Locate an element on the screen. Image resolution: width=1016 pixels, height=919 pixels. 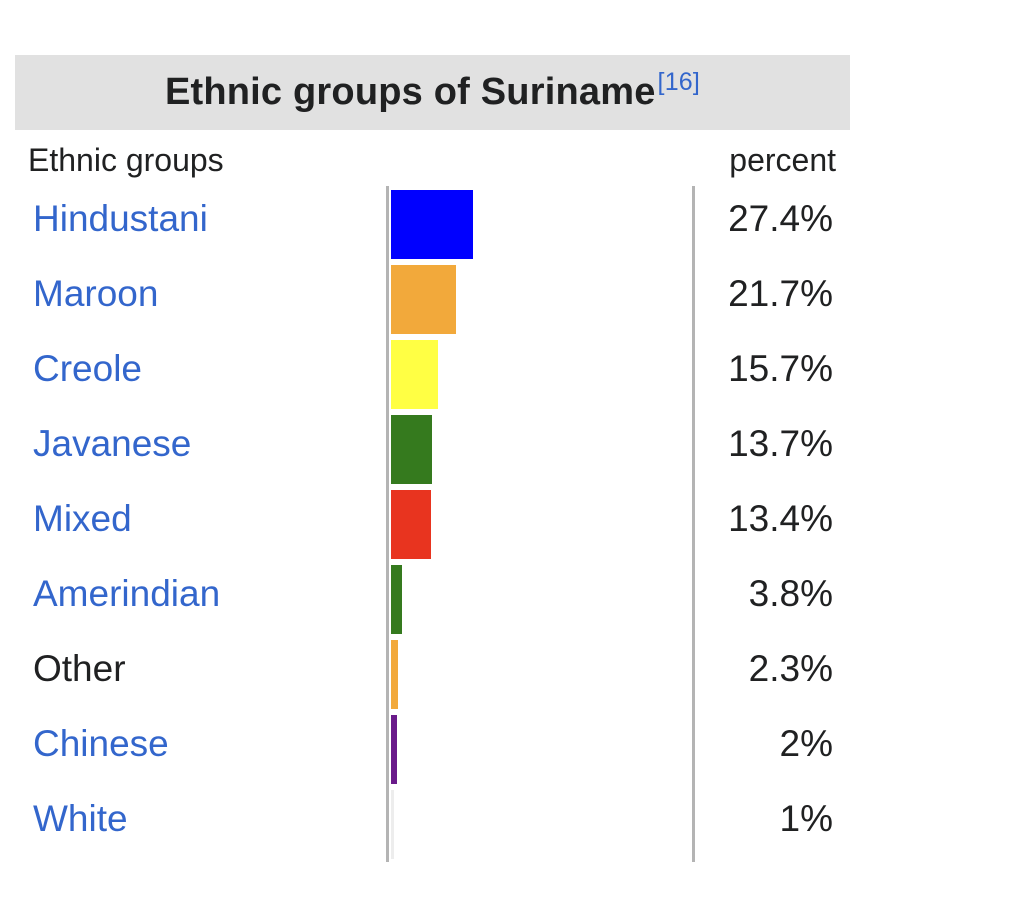
bar-javanese is located at coordinates (412, 449).